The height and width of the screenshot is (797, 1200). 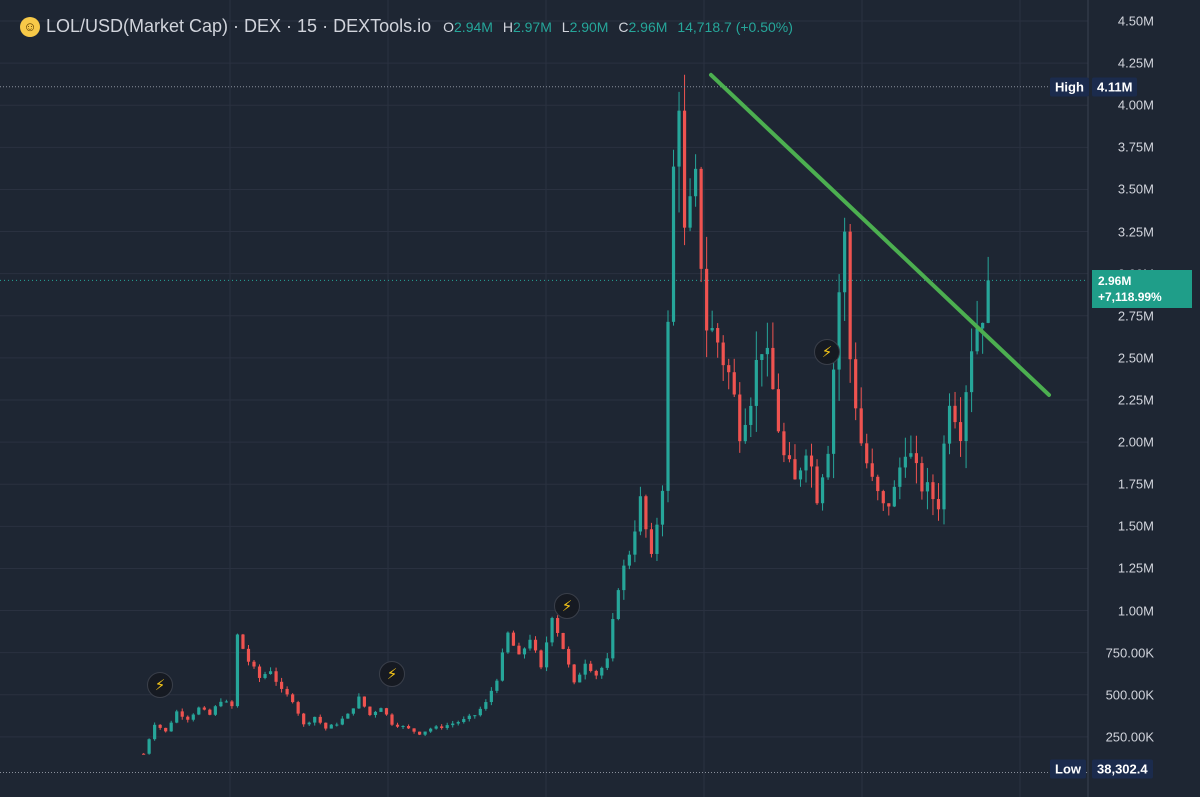 What do you see at coordinates (1142, 289) in the screenshot?
I see `current-price-tag: 2.96M +7,118.99%` at bounding box center [1142, 289].